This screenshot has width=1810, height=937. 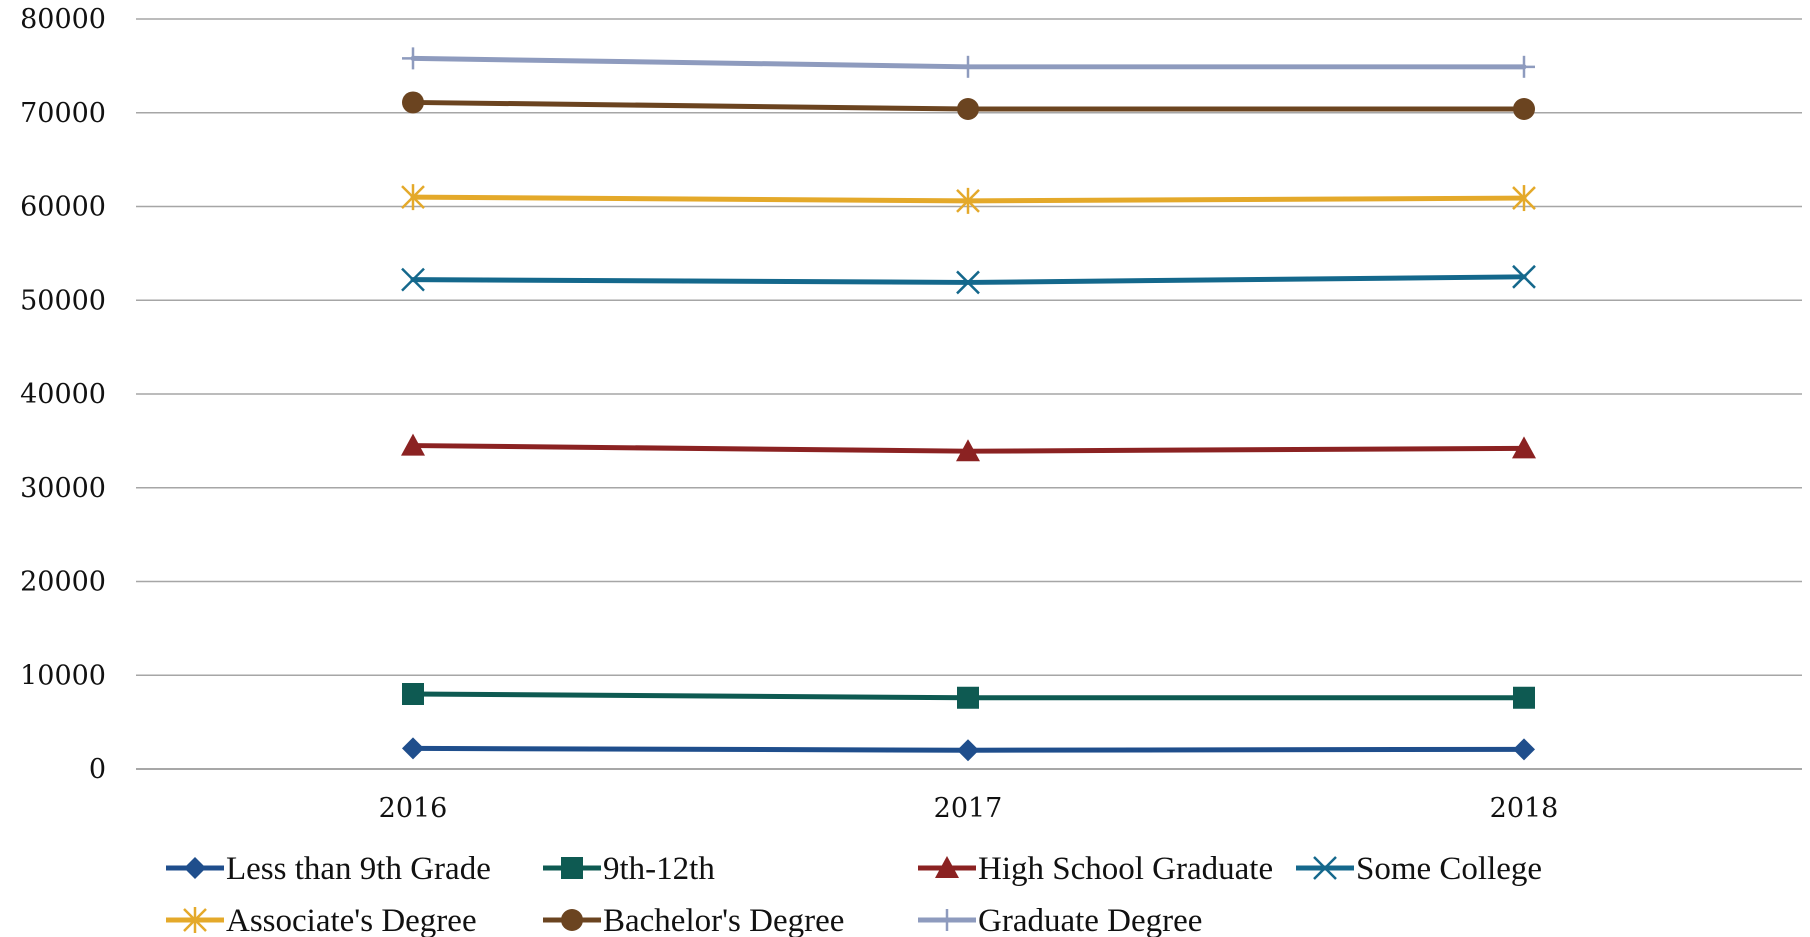 I want to click on legend-item: Graduate Degree, so click(x=1060, y=920).